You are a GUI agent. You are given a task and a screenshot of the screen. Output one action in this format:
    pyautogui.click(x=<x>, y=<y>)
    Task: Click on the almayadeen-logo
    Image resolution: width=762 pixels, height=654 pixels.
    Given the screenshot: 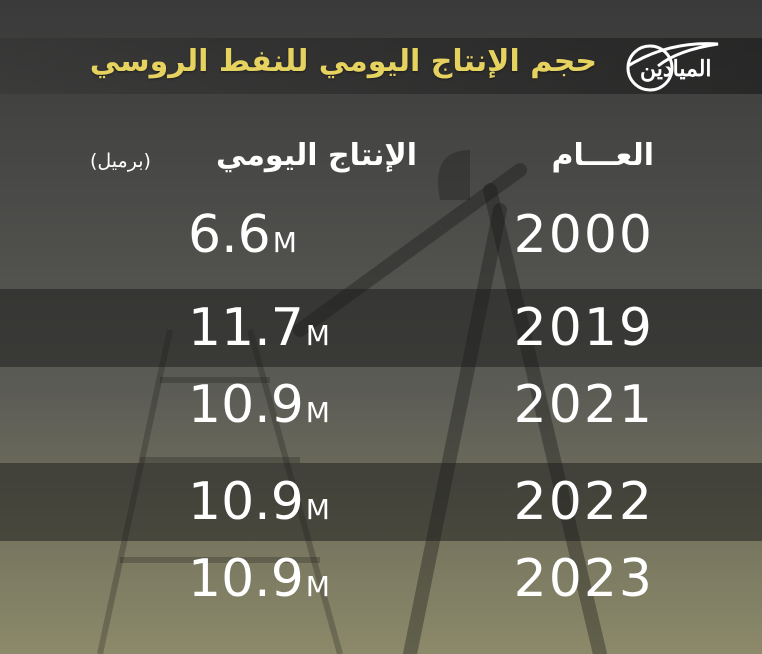 What is the action you would take?
    pyautogui.click(x=672, y=67)
    